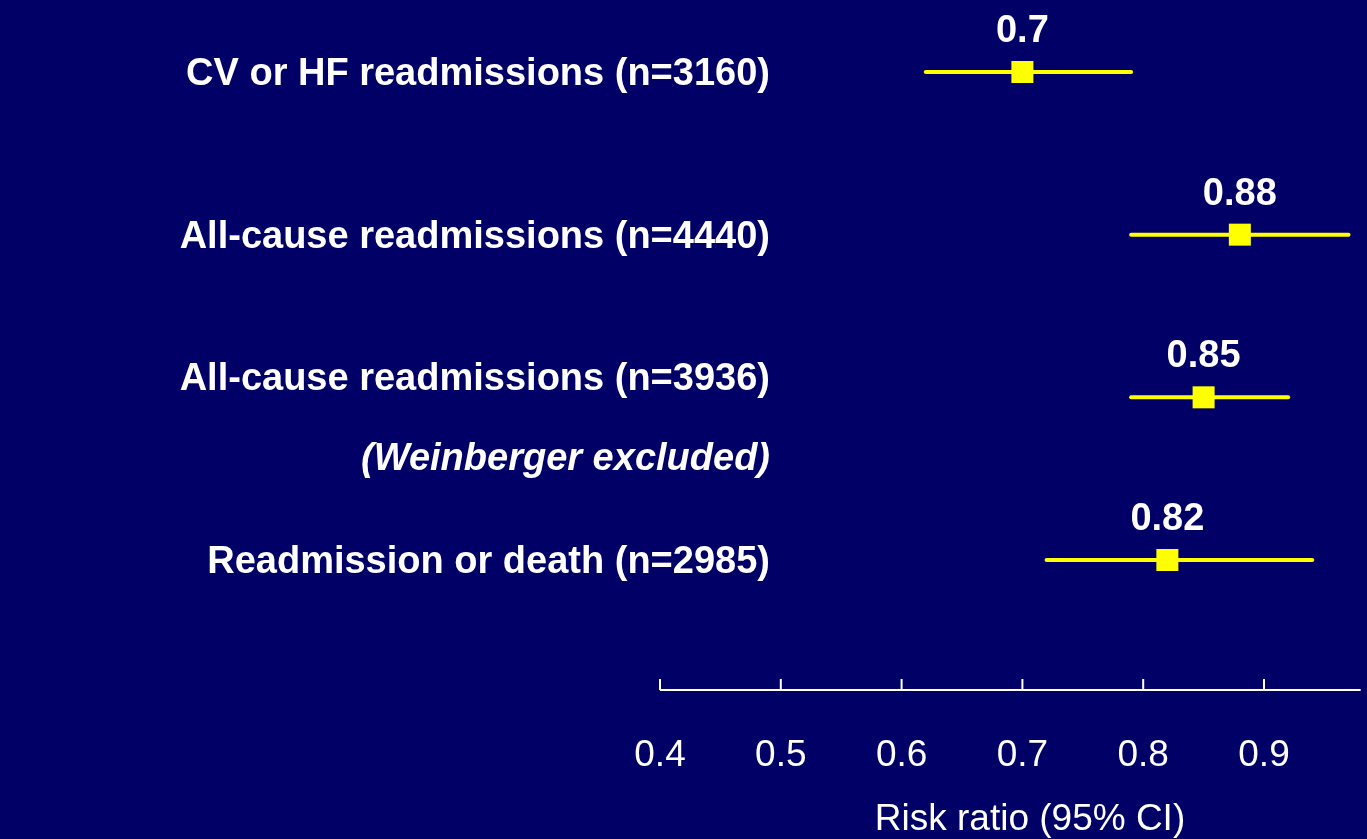  I want to click on x-tick-label: 0.4, so click(660, 753).